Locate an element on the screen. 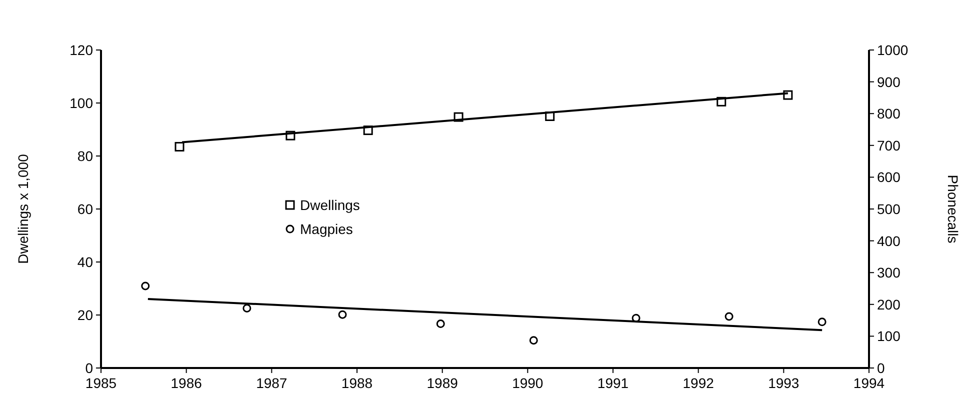  y-tick-label: 0 is located at coordinates (89, 368).